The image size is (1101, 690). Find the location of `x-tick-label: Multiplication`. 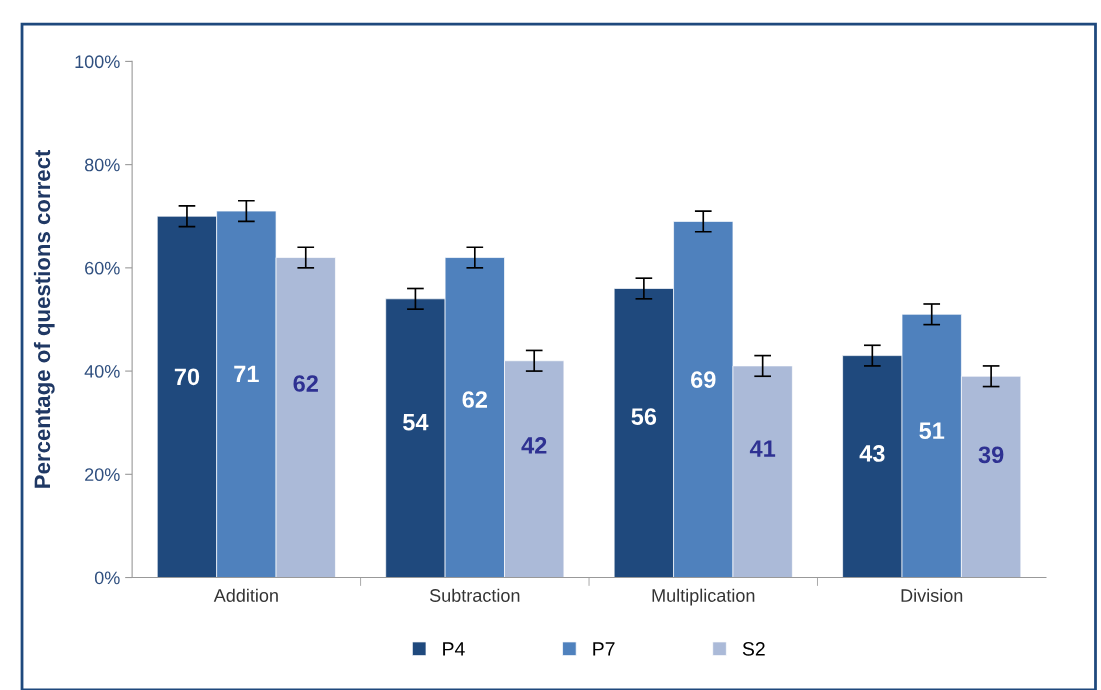

x-tick-label: Multiplication is located at coordinates (703, 597).